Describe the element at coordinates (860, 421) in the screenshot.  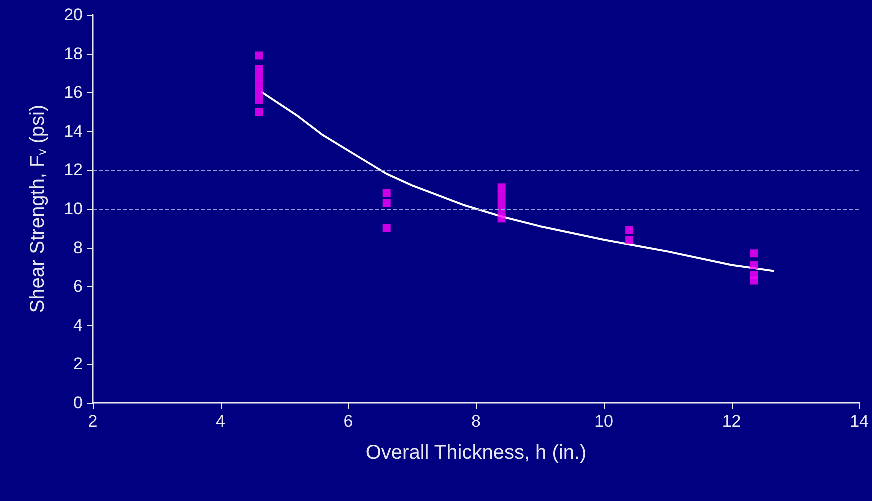
I see `x-tick-label: 14` at that location.